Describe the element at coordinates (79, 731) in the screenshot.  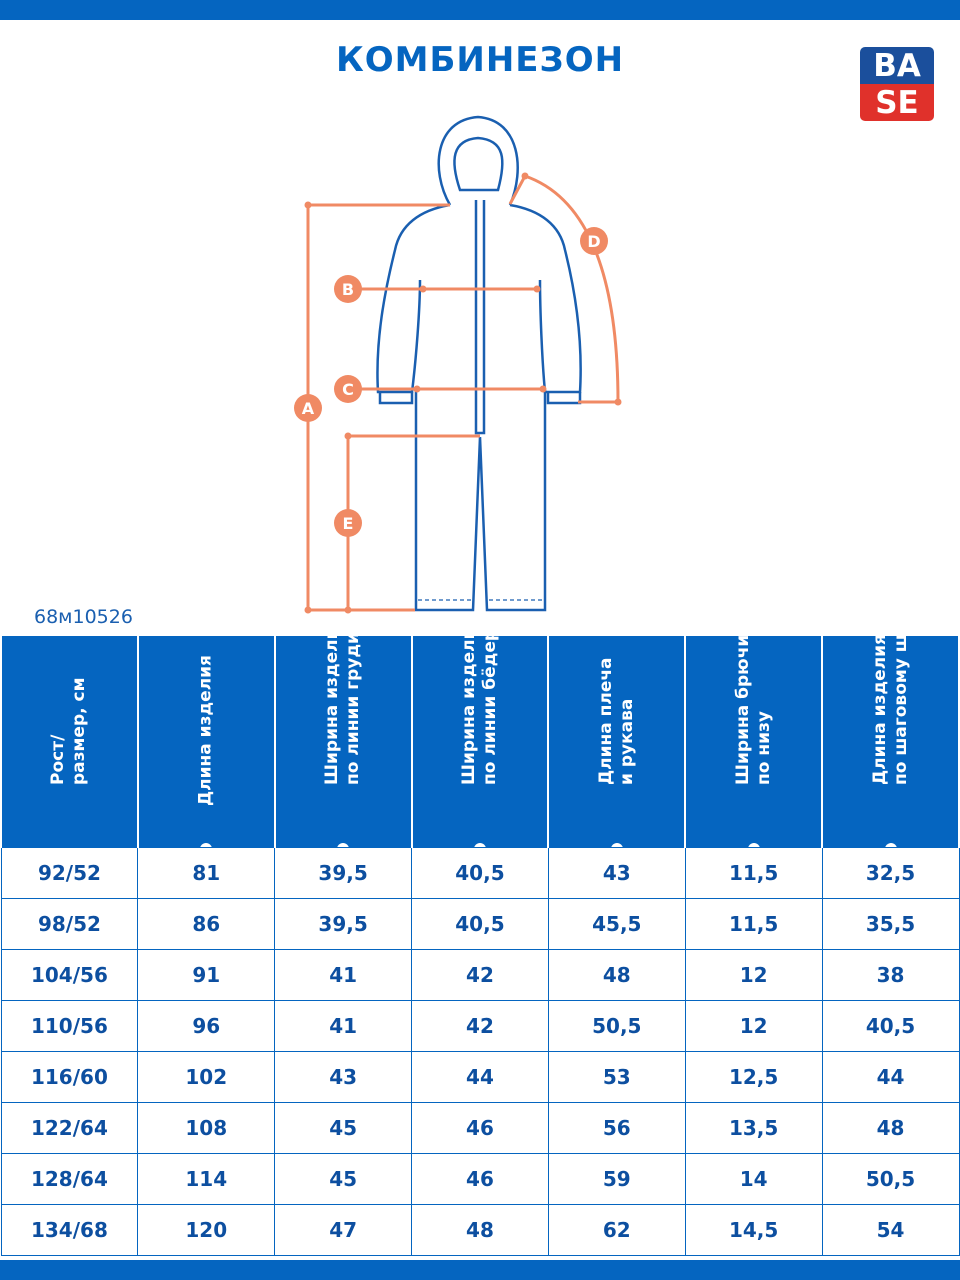
I see `header-line2: размер, см` at that location.